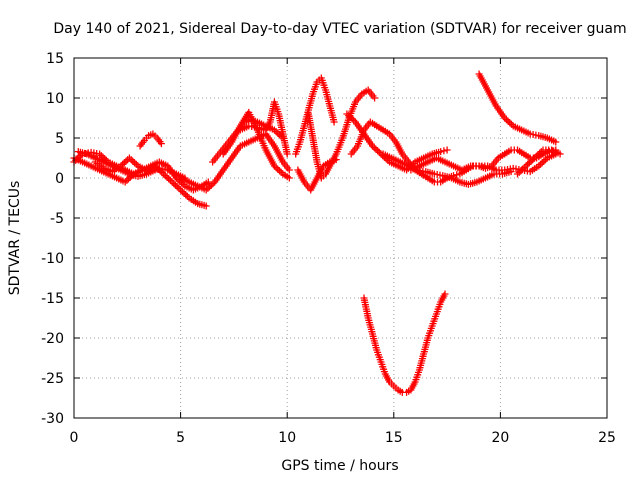 The image size is (640, 480). Describe the element at coordinates (607, 438) in the screenshot. I see `x-tick-label: 25` at that location.